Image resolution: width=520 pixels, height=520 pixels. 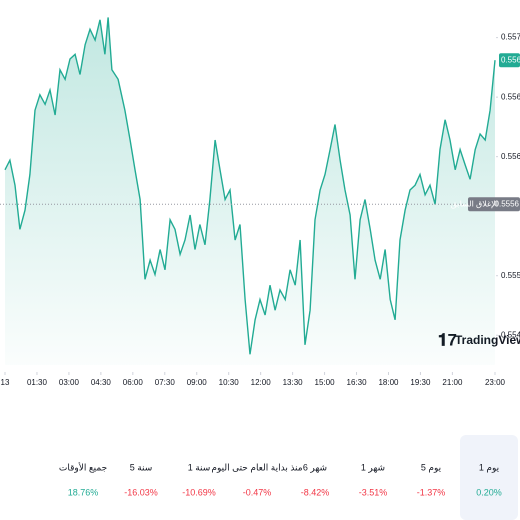 What do you see at coordinates (293, 382) in the screenshot?
I see `x-tick-label: 13:30` at bounding box center [293, 382].